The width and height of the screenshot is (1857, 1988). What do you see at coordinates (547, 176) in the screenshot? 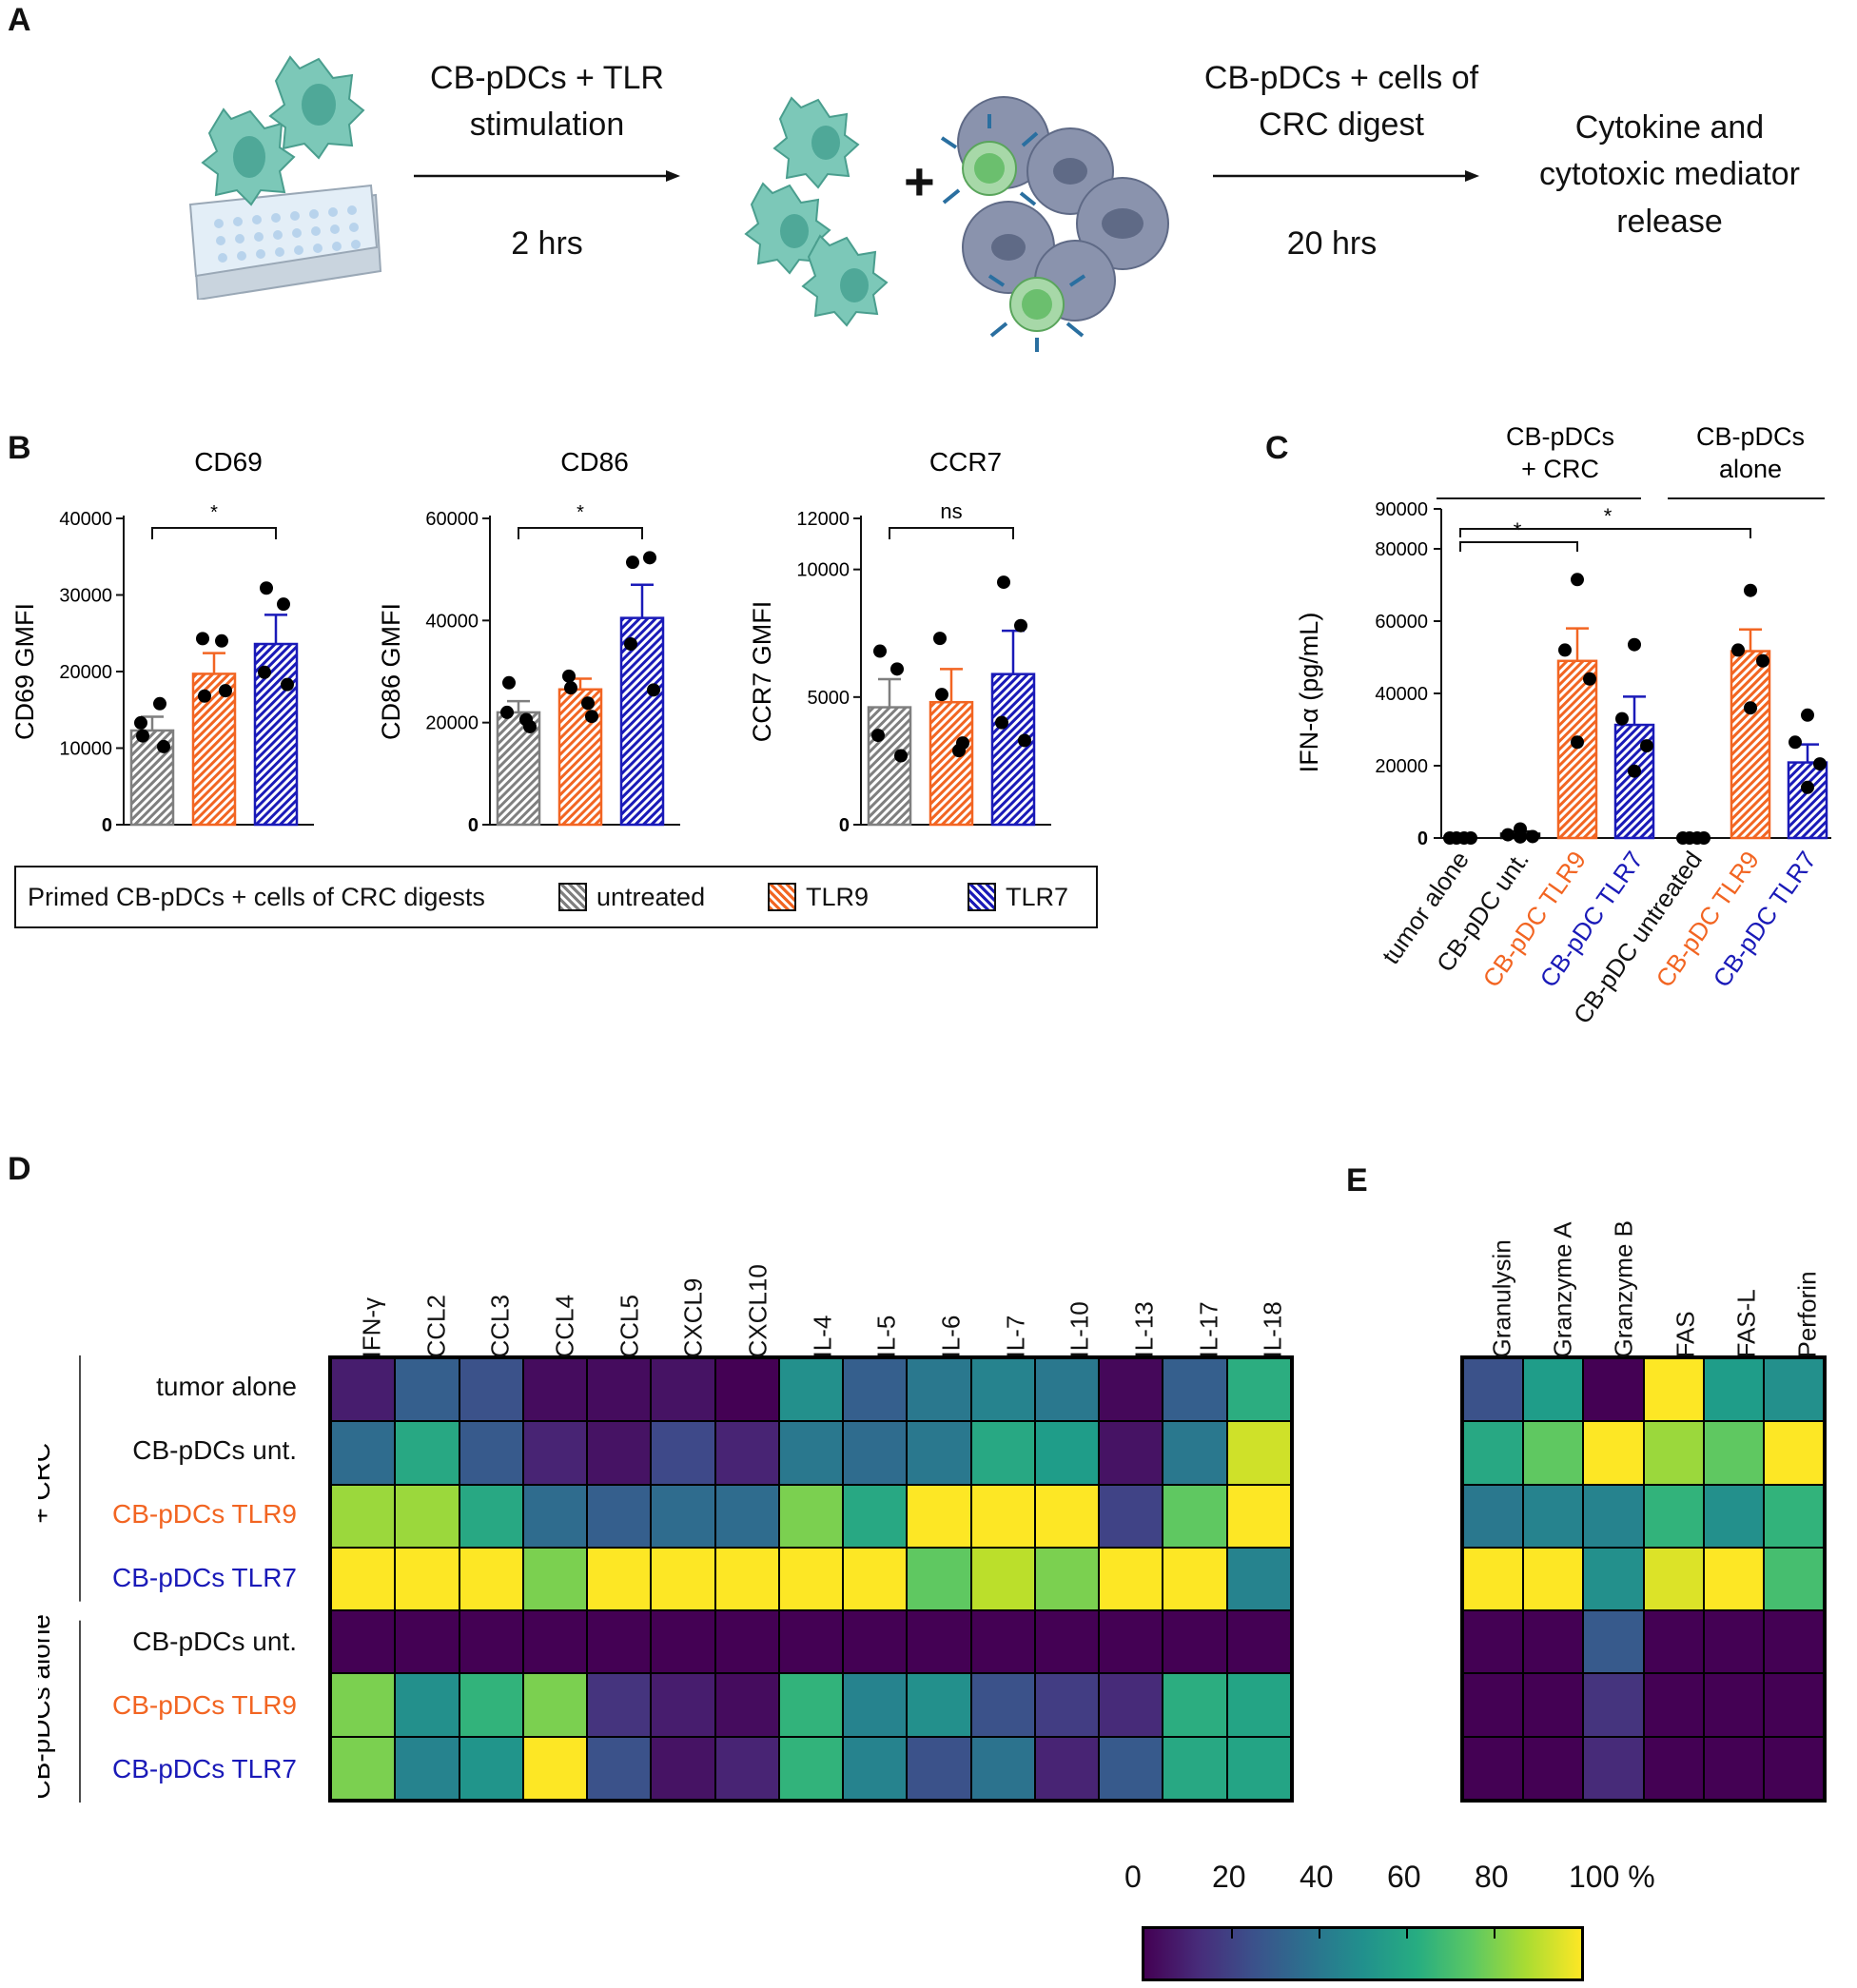
I see `step1-arrow` at bounding box center [547, 176].